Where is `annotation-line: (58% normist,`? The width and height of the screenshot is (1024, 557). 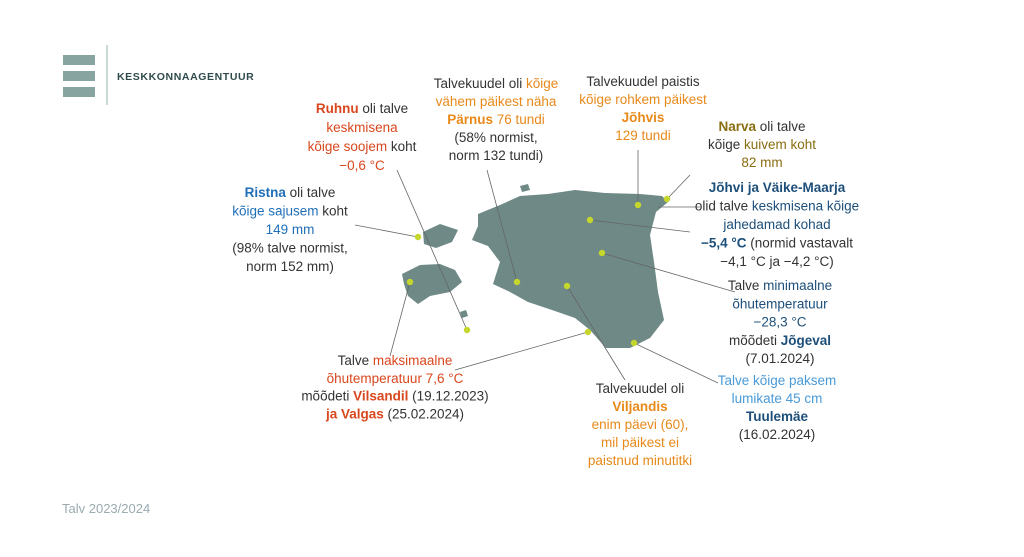
annotation-line: (58% normist, is located at coordinates (495, 137).